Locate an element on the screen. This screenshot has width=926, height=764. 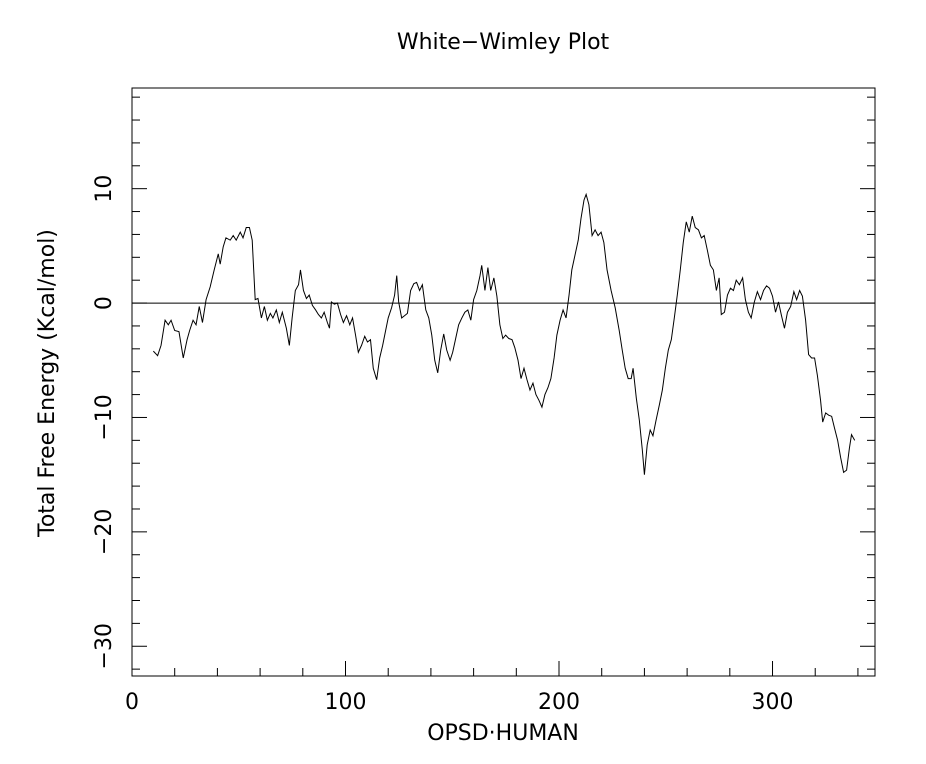
y-tick-label: −20 is located at coordinates (104, 532).